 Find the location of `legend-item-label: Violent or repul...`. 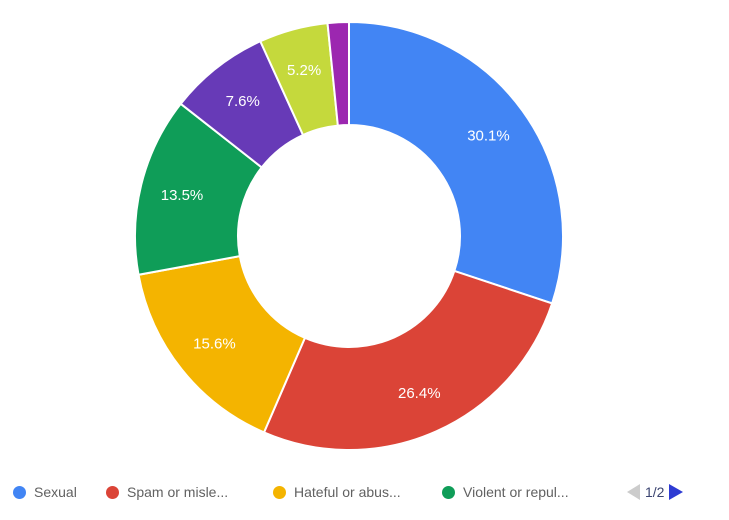

legend-item-label: Violent or repul... is located at coordinates (516, 492).